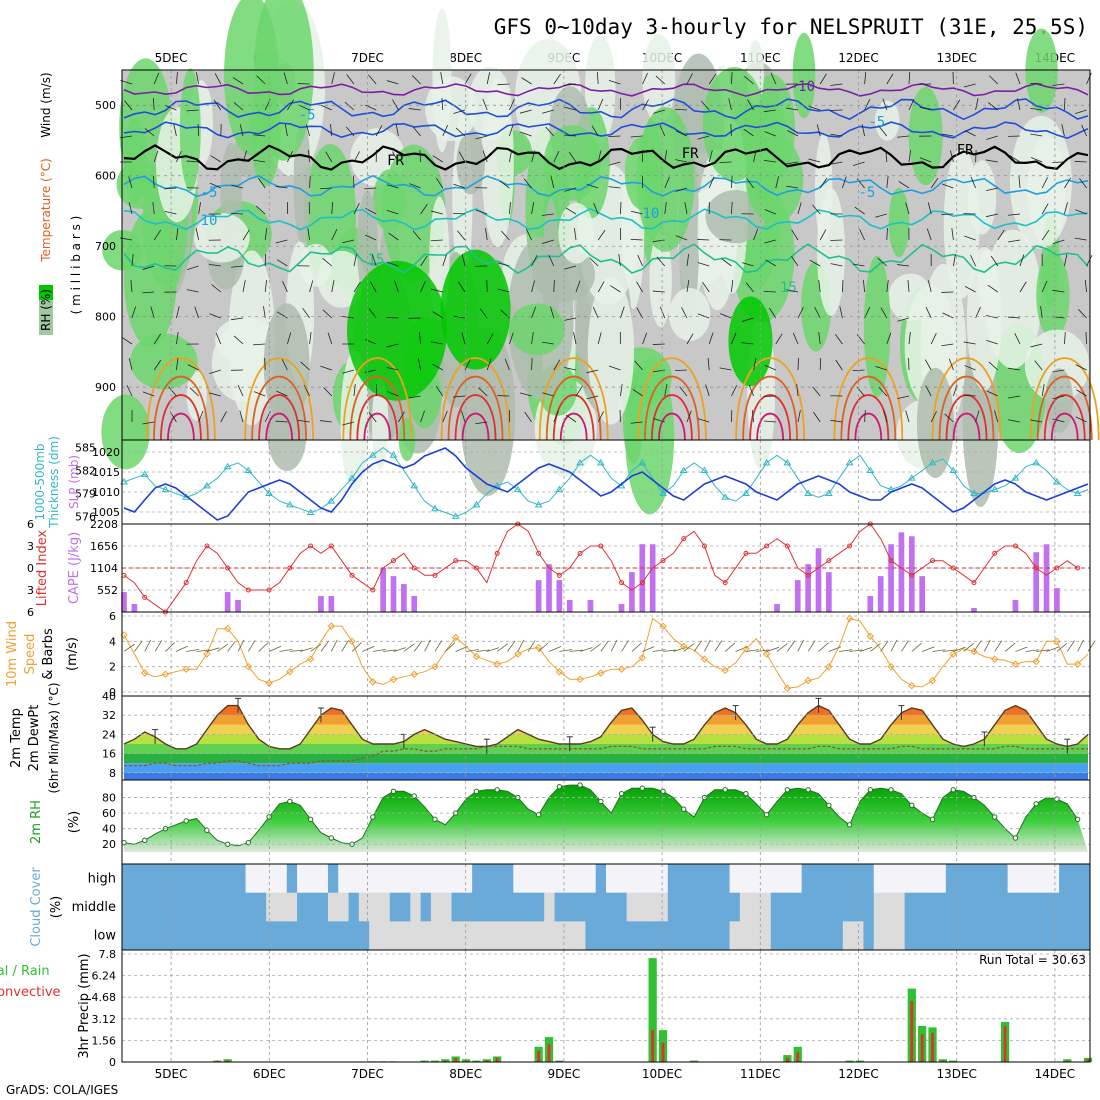 This screenshot has height=1100, width=1100. What do you see at coordinates (307, 115) in the screenshot?
I see `isotherm-label: -5` at bounding box center [307, 115].